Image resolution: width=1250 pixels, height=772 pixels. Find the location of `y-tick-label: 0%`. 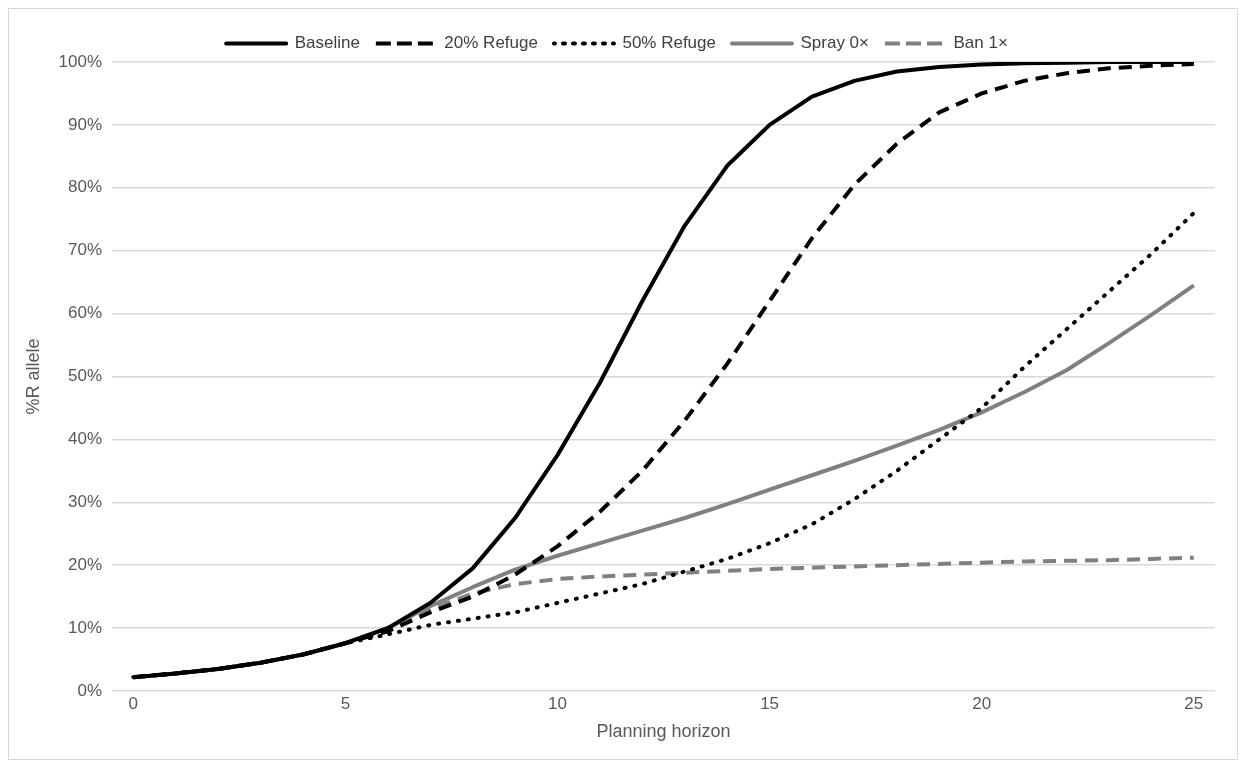

y-tick-label: 0% is located at coordinates (90, 690).